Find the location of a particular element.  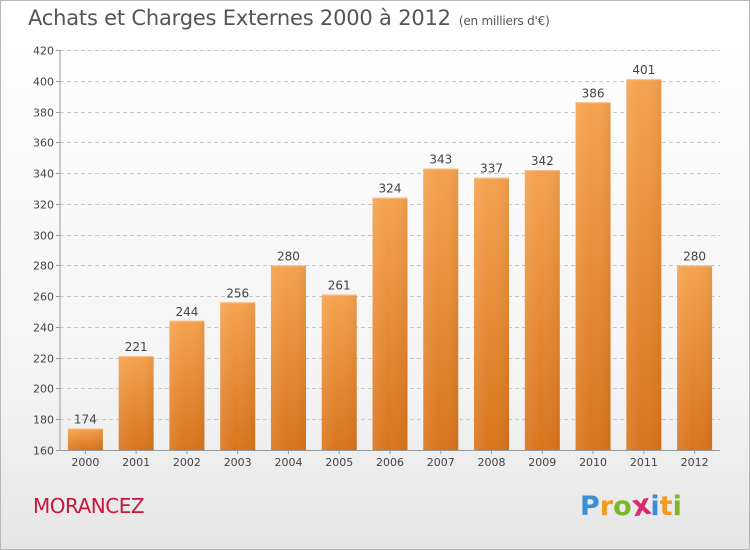

value-label-2003: 256 is located at coordinates (237, 293).